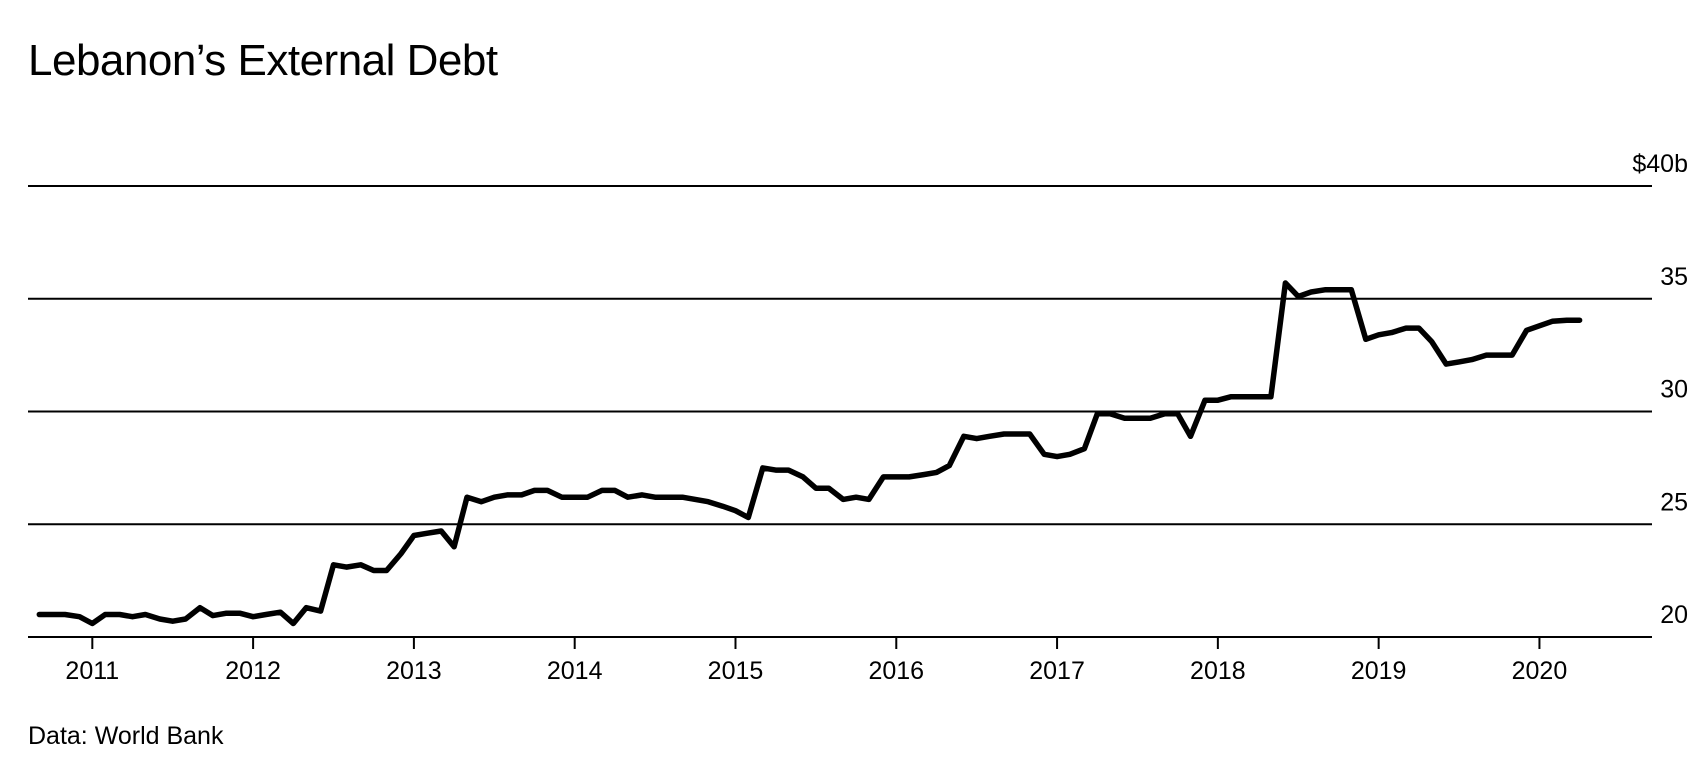 The image size is (1696, 770). Describe the element at coordinates (1057, 671) in the screenshot. I see `x-tick-label: 2017` at that location.